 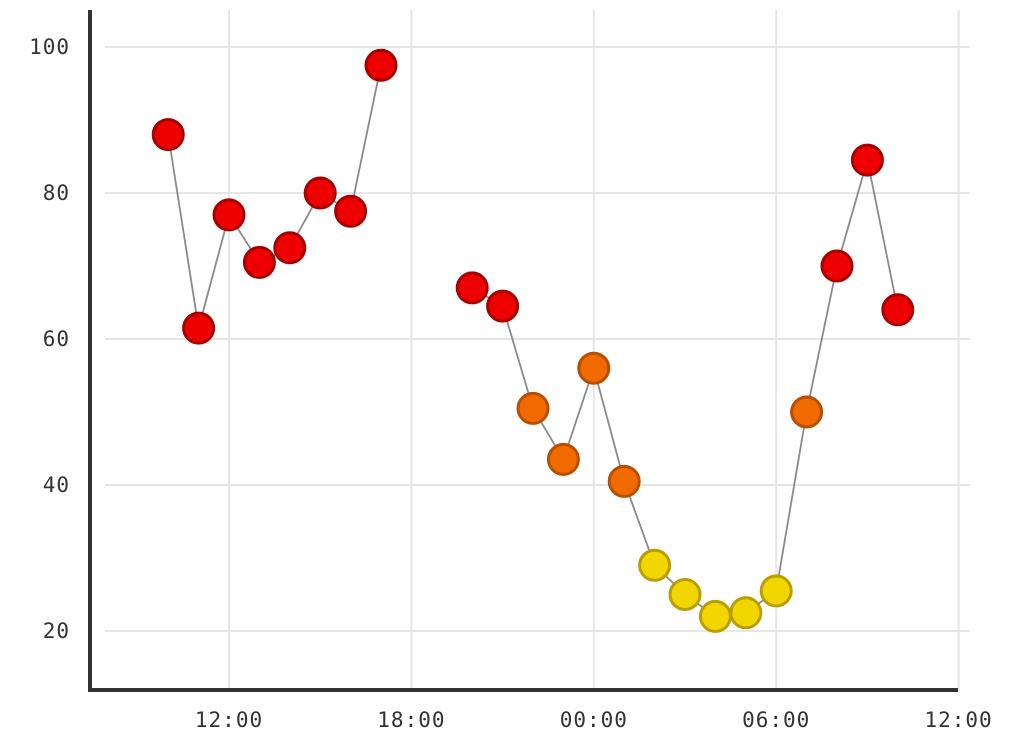 I want to click on y-tick-label: 80, so click(x=56, y=193).